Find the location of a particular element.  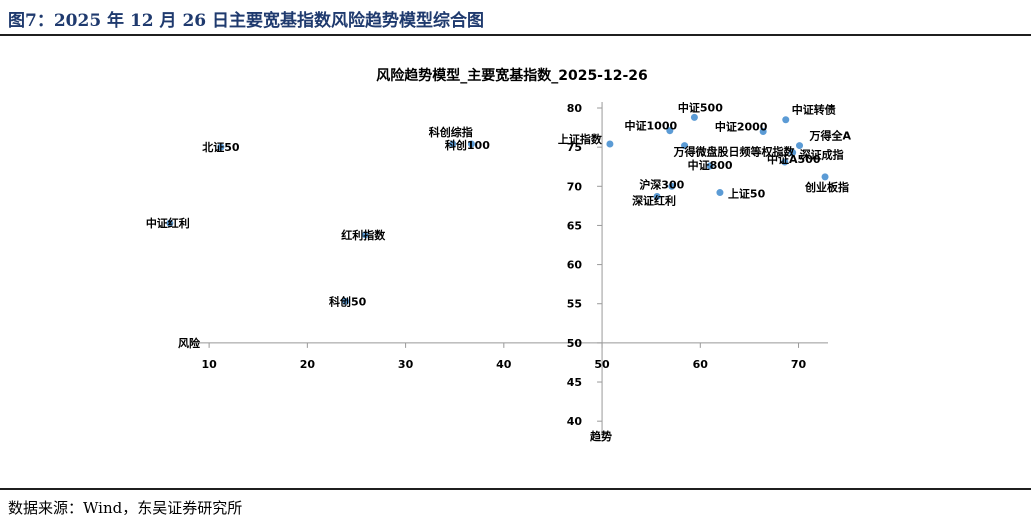

data-label: 科创50 is located at coordinates (348, 301).